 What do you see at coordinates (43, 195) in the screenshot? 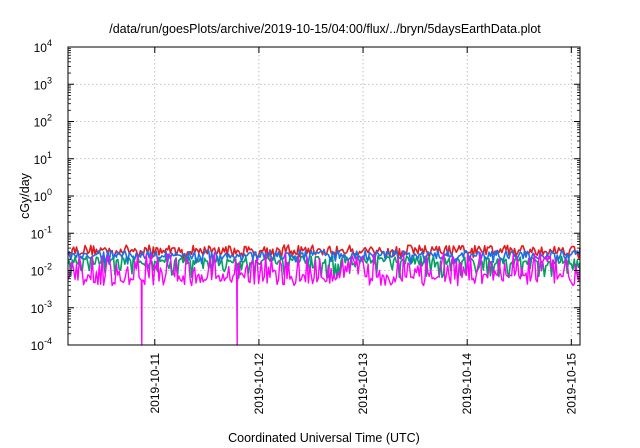
I see `y-tick-label: 10⁰` at bounding box center [43, 195].